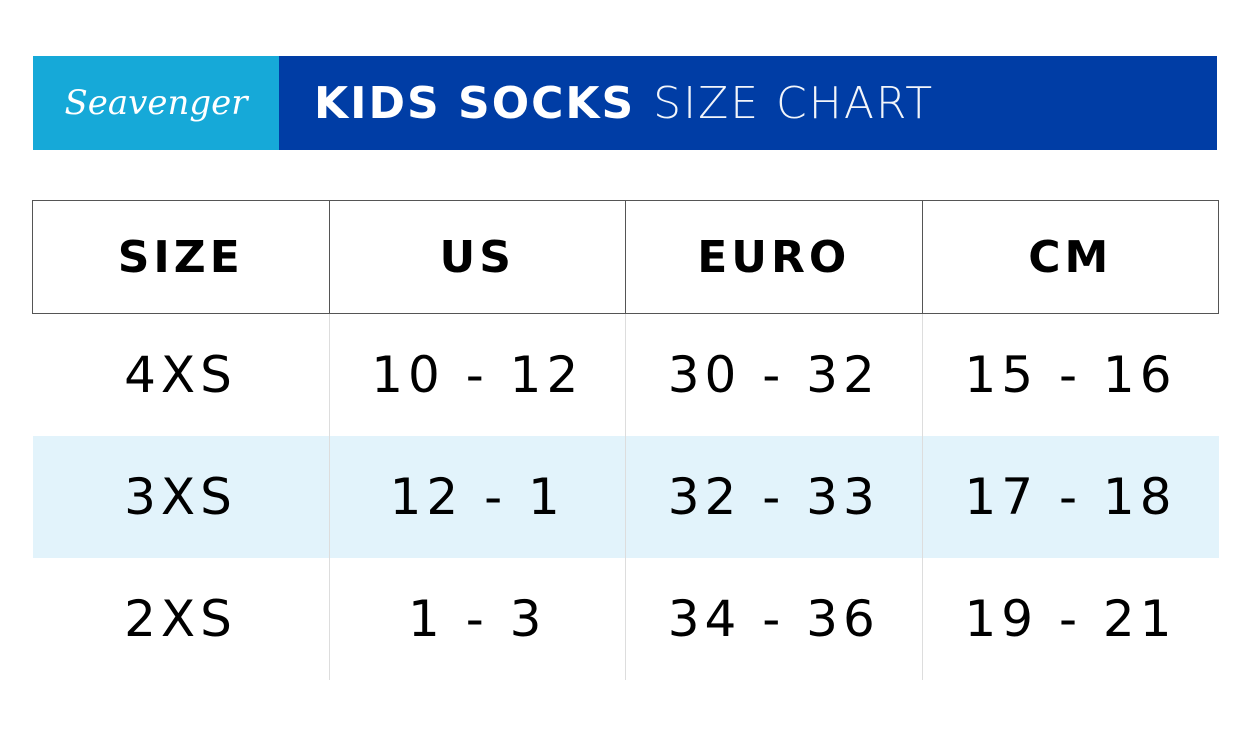 Image resolution: width=1250 pixels, height=729 pixels. Describe the element at coordinates (773, 497) in the screenshot. I see `table-cell: 32 - 33` at that location.